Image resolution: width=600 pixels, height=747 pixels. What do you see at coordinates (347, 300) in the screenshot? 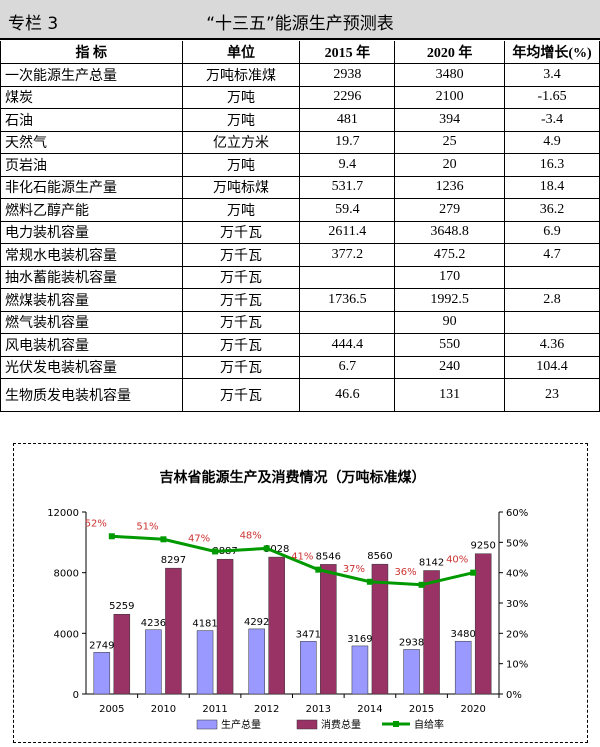
I see `value-2015-cell: 1736.5` at bounding box center [347, 300].